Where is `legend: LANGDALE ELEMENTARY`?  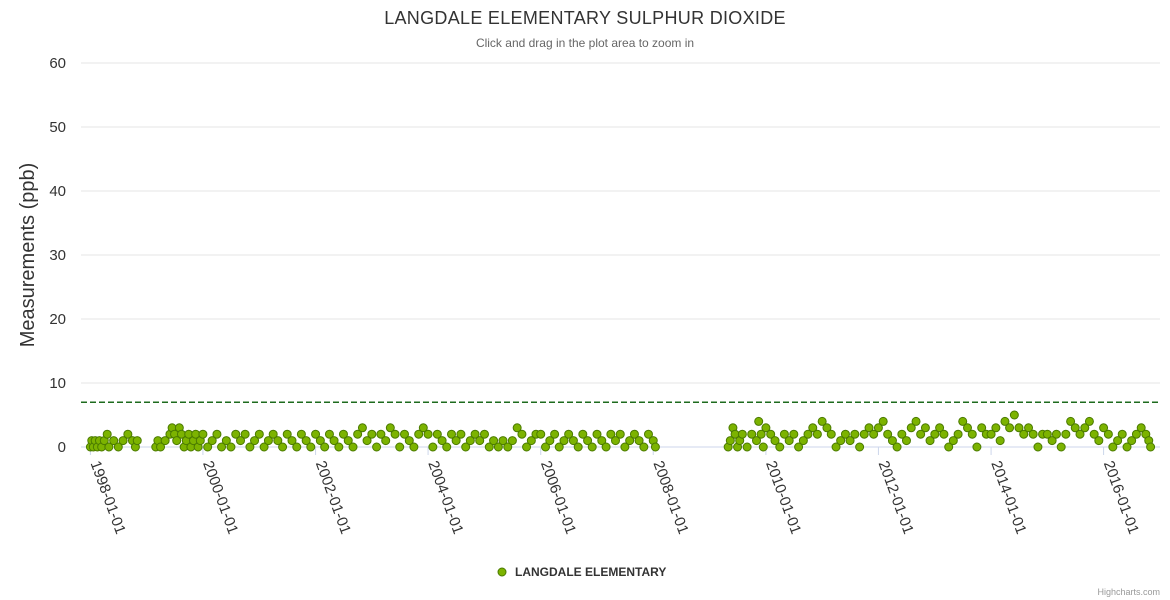 legend: LANGDALE ELEMENTARY is located at coordinates (581, 572).